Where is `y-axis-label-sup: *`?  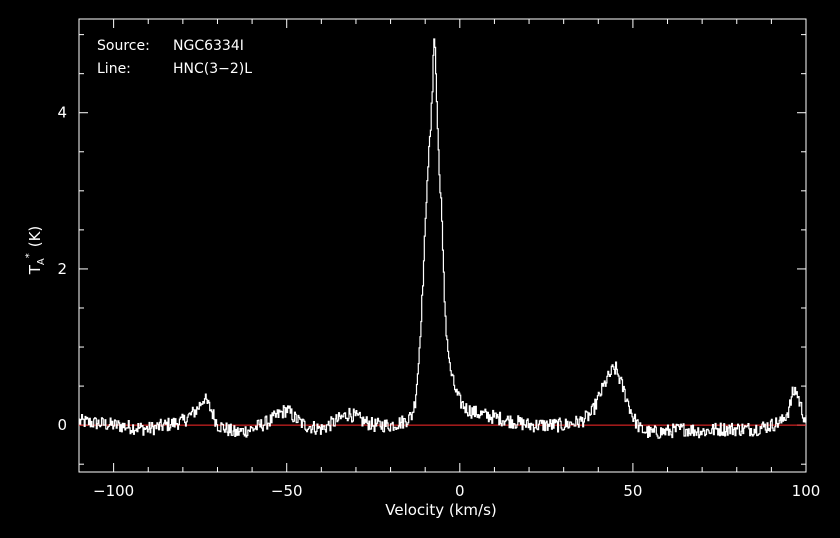 y-axis-label-sup: * is located at coordinates (29, 255).